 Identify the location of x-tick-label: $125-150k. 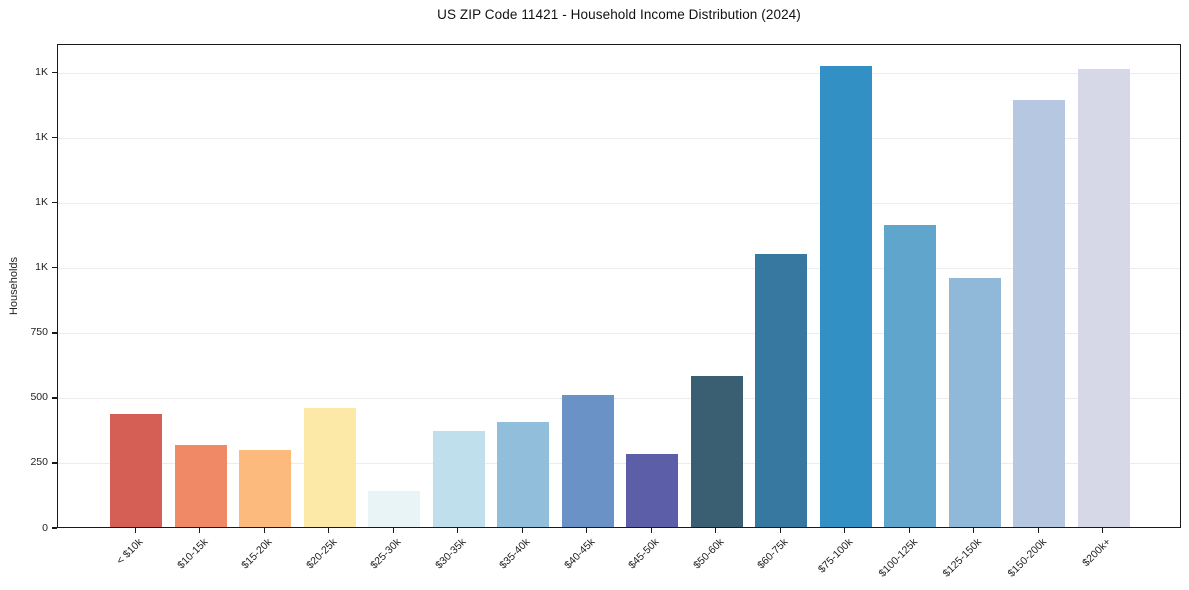
(962, 558).